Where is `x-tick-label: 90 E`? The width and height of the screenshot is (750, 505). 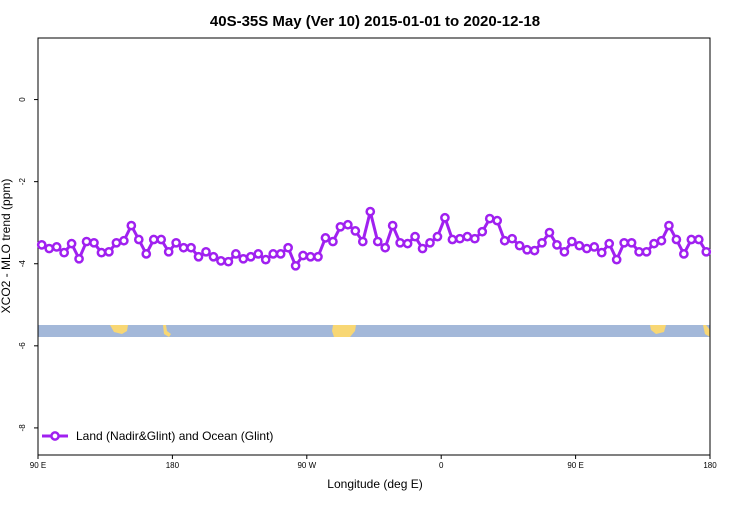
x-tick-label: 90 E is located at coordinates (38, 465).